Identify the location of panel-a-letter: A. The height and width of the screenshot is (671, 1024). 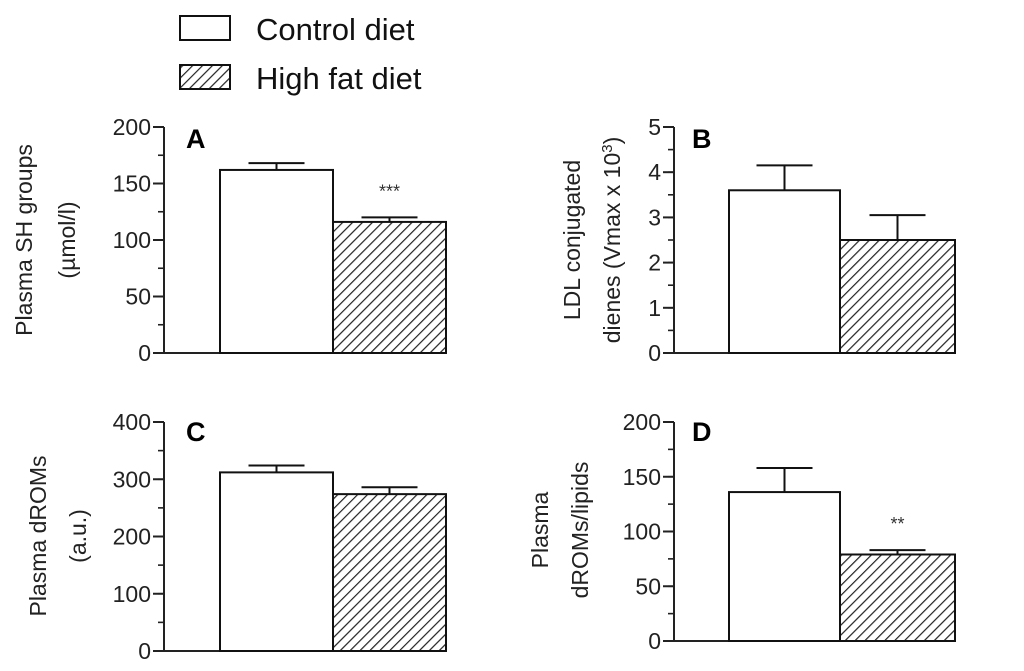
(196, 139).